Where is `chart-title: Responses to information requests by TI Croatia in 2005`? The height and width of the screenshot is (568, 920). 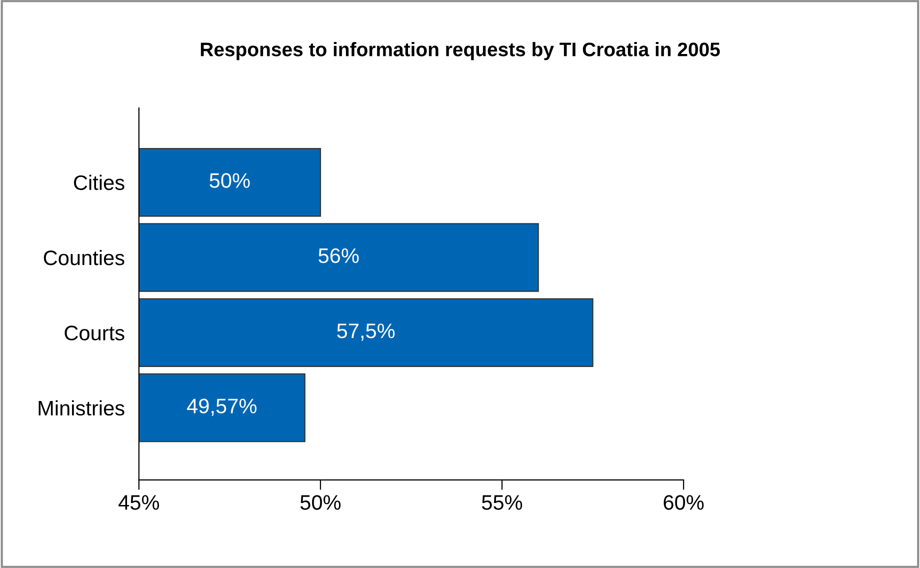 chart-title: Responses to information requests by TI Croatia in 2005 is located at coordinates (460, 51).